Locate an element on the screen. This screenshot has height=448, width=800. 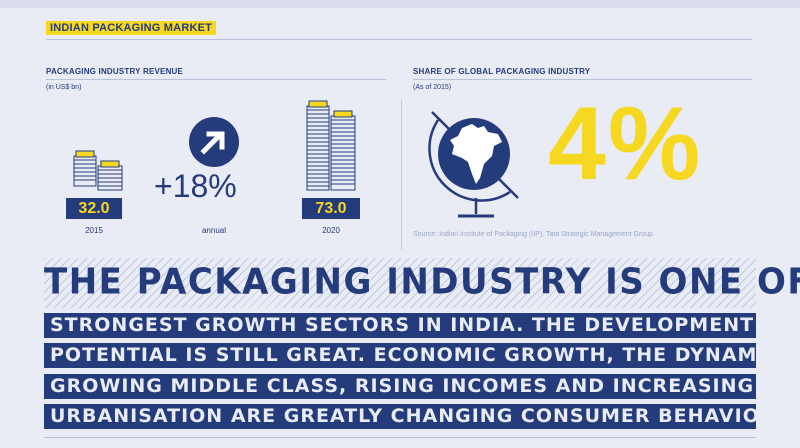
section-header: INDIAN PACKAGING MARKET is located at coordinates (131, 28).